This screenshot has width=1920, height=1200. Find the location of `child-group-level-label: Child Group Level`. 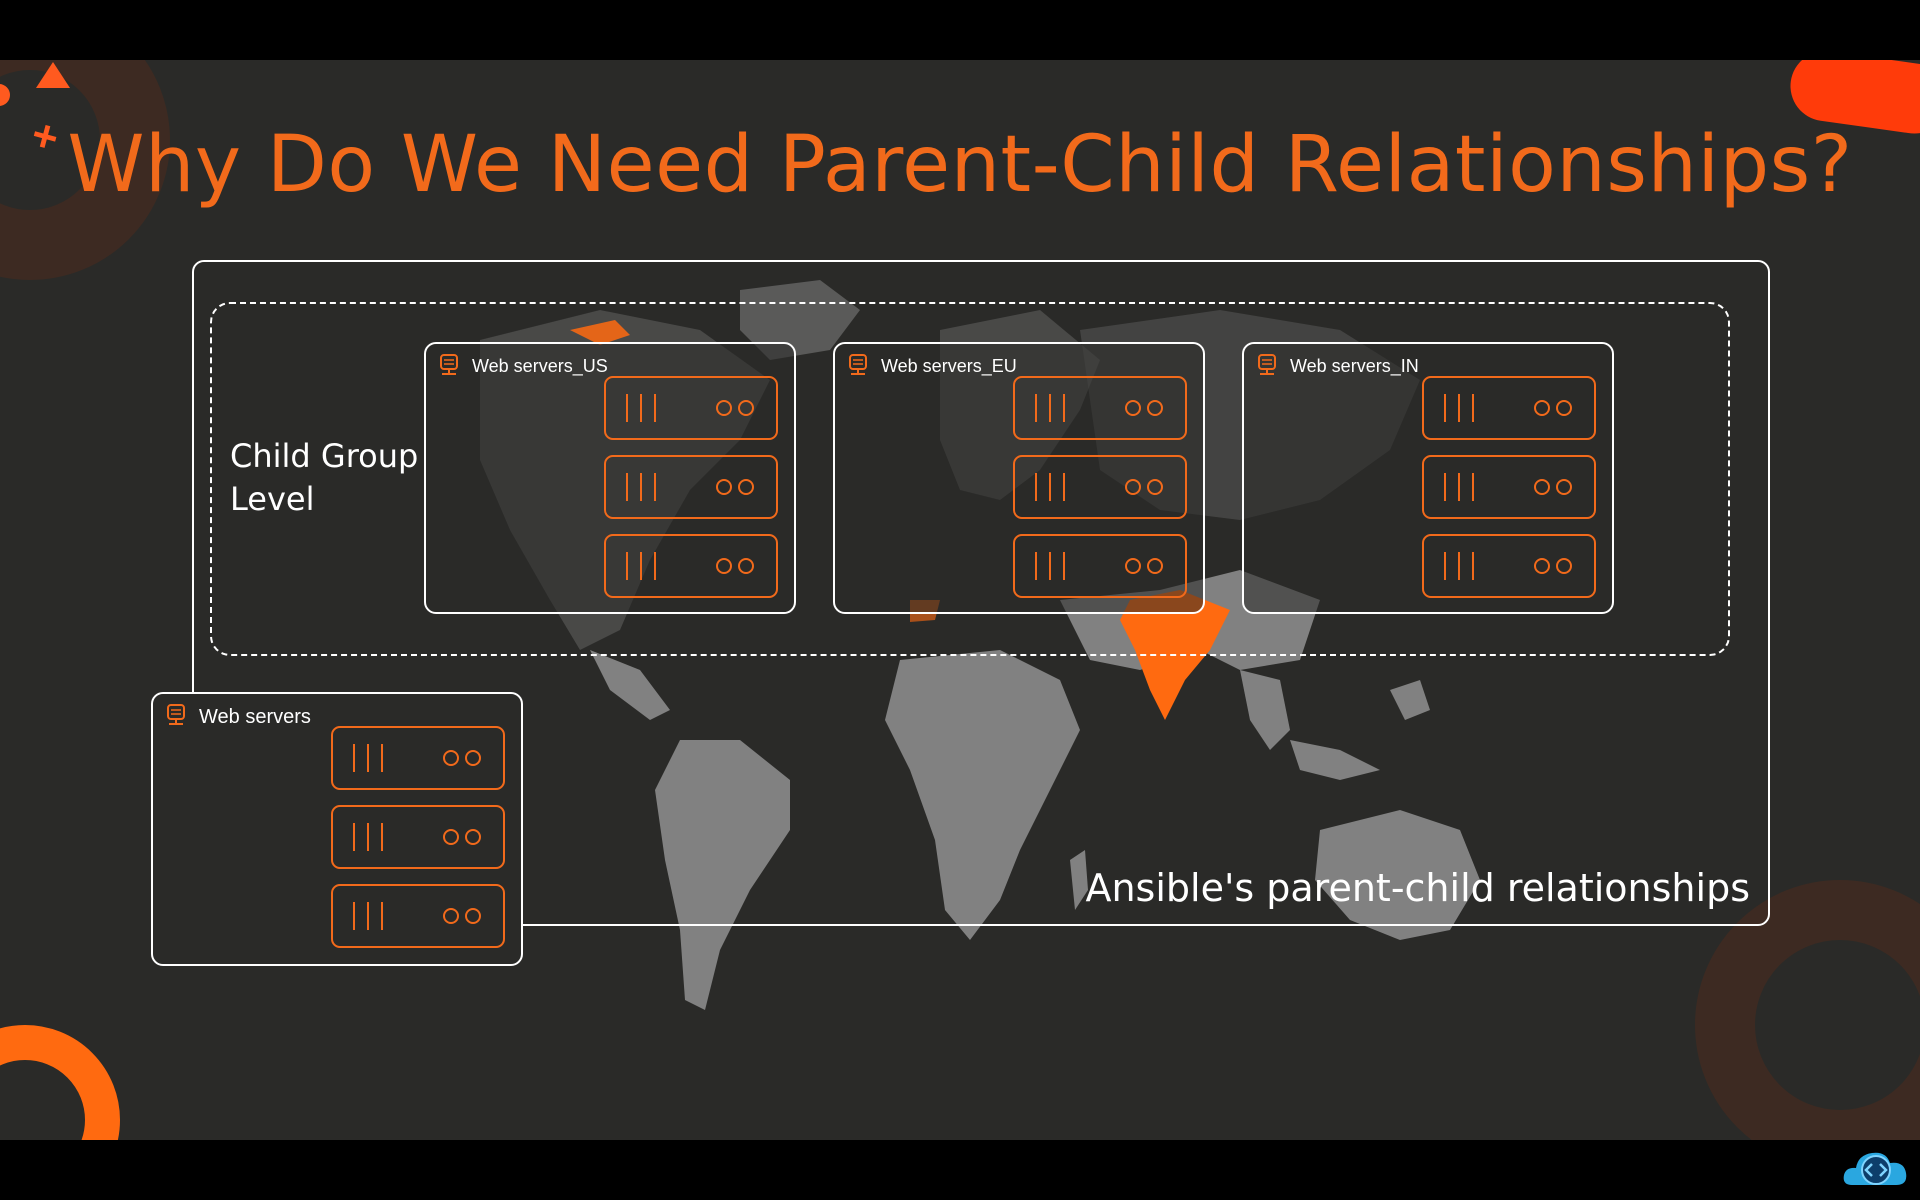

child-group-level-label: Child Group Level is located at coordinates (324, 477).